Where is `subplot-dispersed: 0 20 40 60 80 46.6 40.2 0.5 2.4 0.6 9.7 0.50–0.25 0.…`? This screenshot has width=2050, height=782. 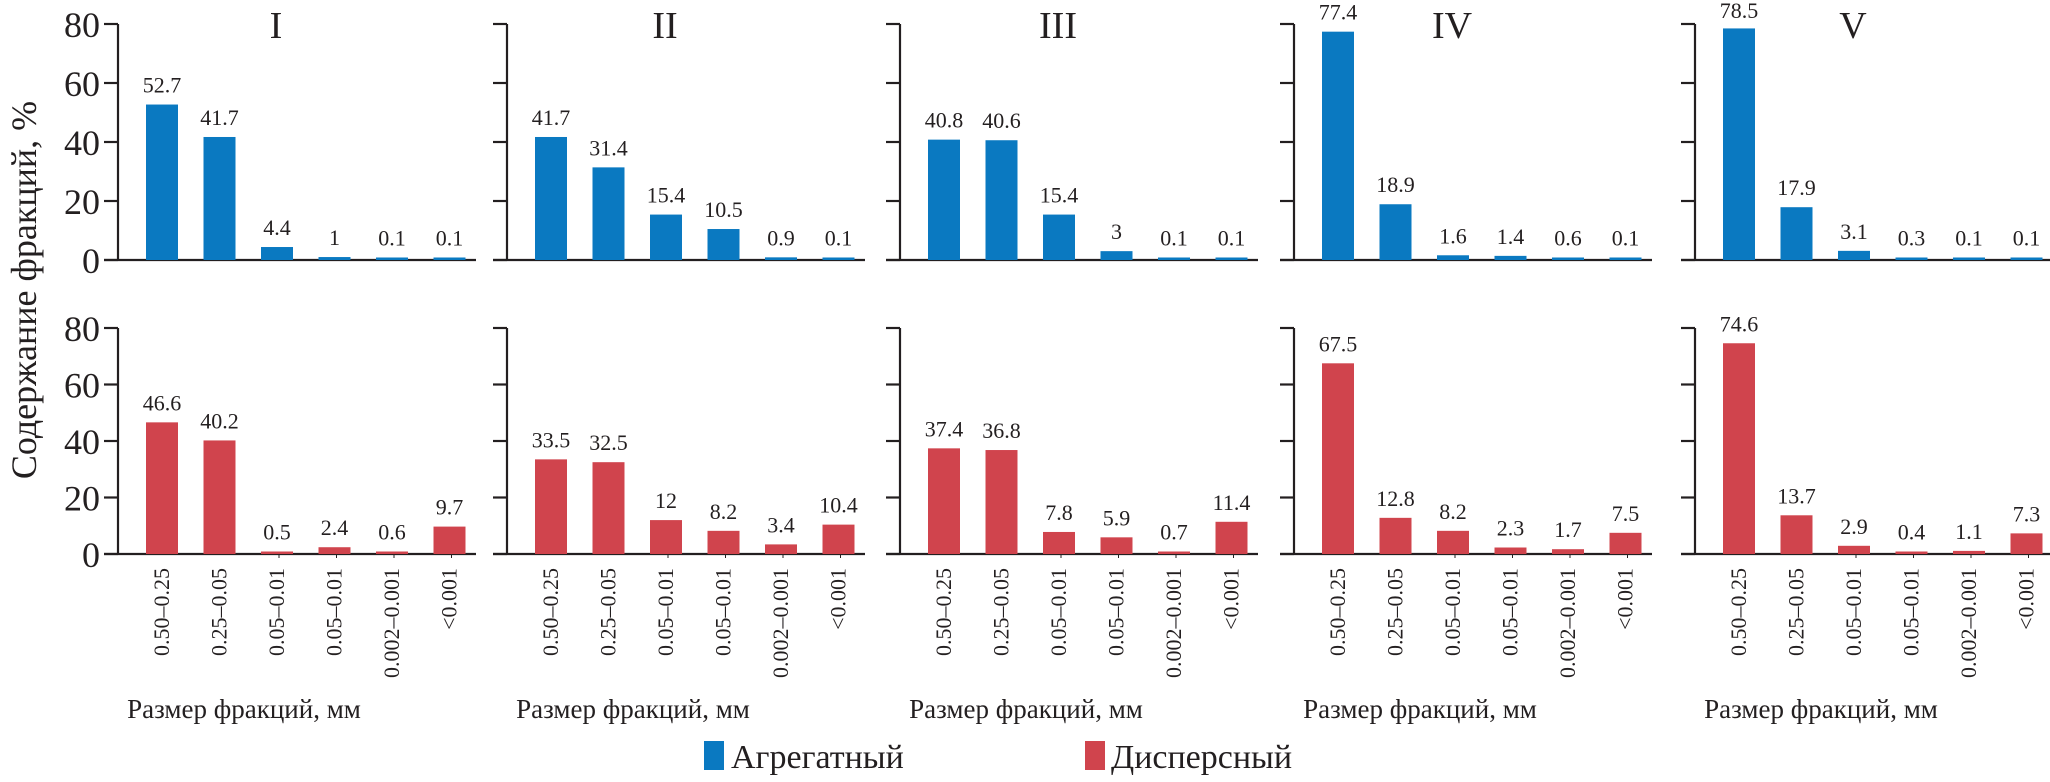 subplot-dispersed: 0 20 40 60 80 46.6 40.2 0.5 2.4 0.6 9.7 0.50–0.25 0.… is located at coordinates (270, 516).